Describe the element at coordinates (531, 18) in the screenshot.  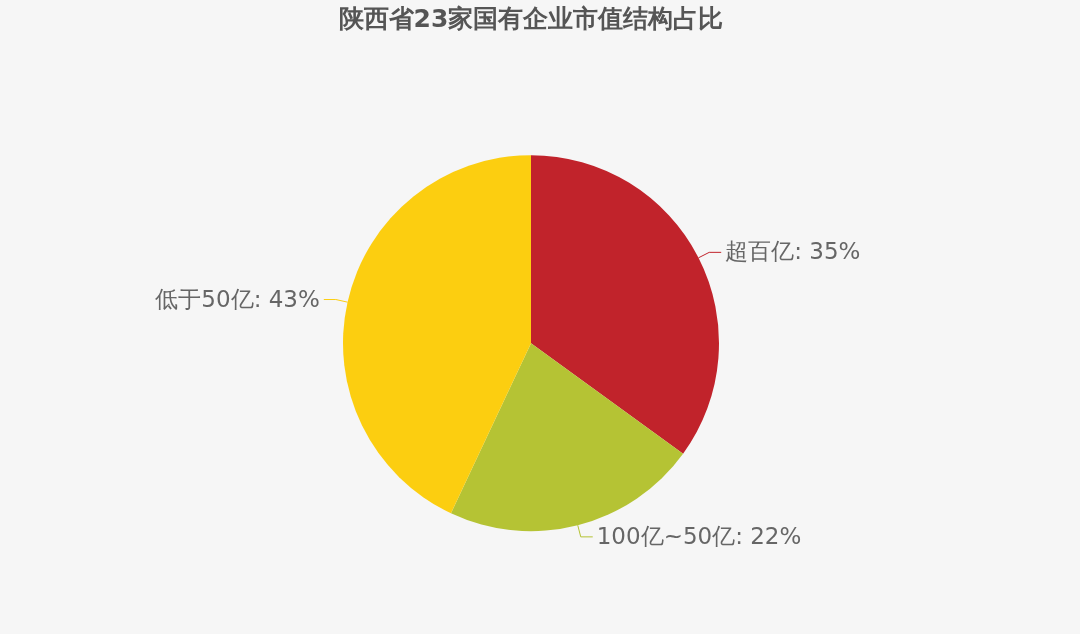
I see `chart-title: 陕西省23家国有企业市值结构占比` at that location.